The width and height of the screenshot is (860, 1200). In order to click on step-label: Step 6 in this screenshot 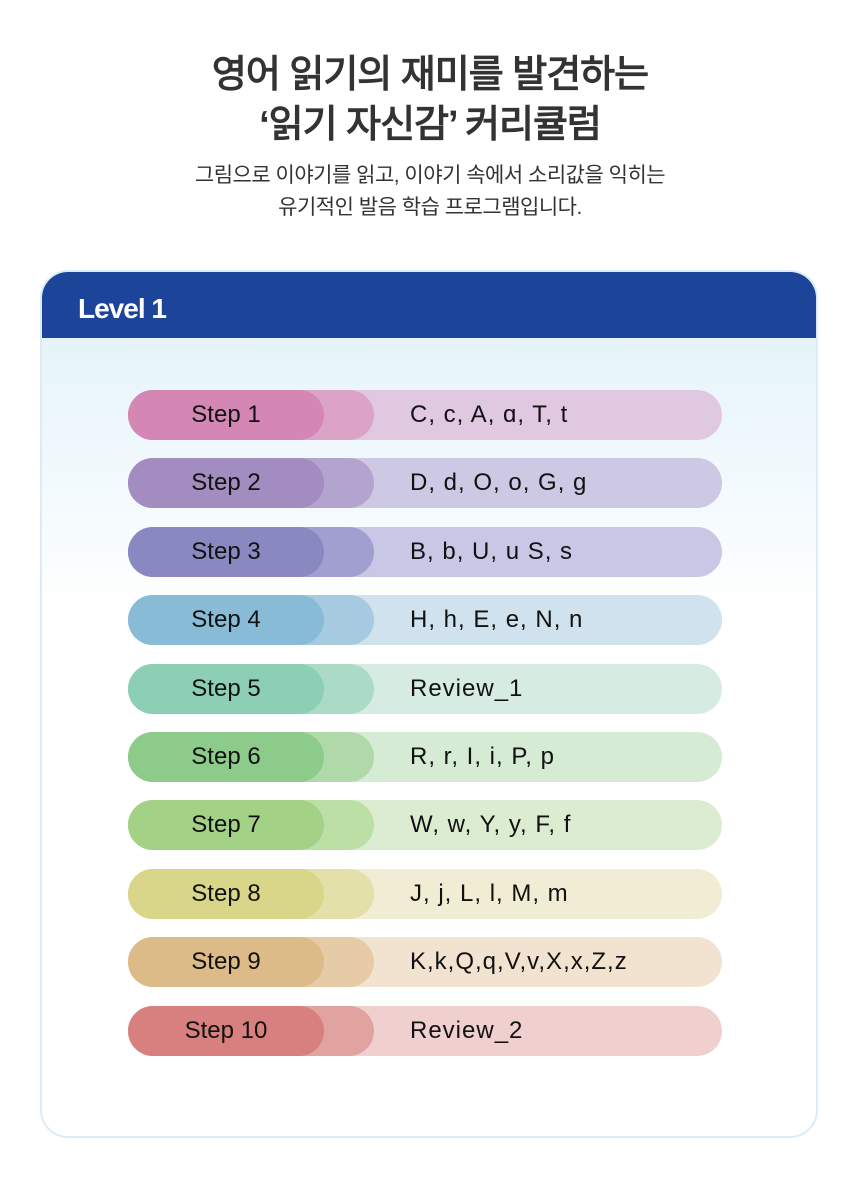, I will do `click(226, 757)`.